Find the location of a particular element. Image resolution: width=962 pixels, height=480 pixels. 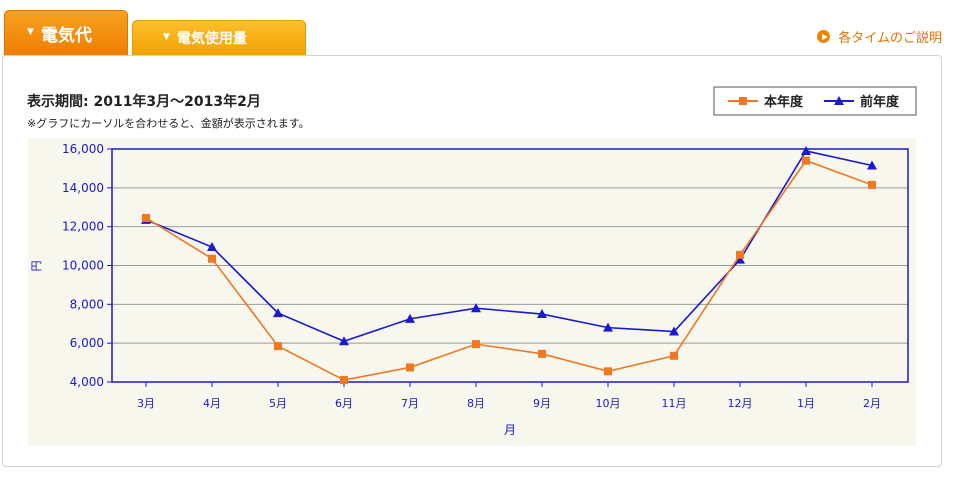

display-period: 表示期間: 2011年3月〜2013年2月 is located at coordinates (144, 102).